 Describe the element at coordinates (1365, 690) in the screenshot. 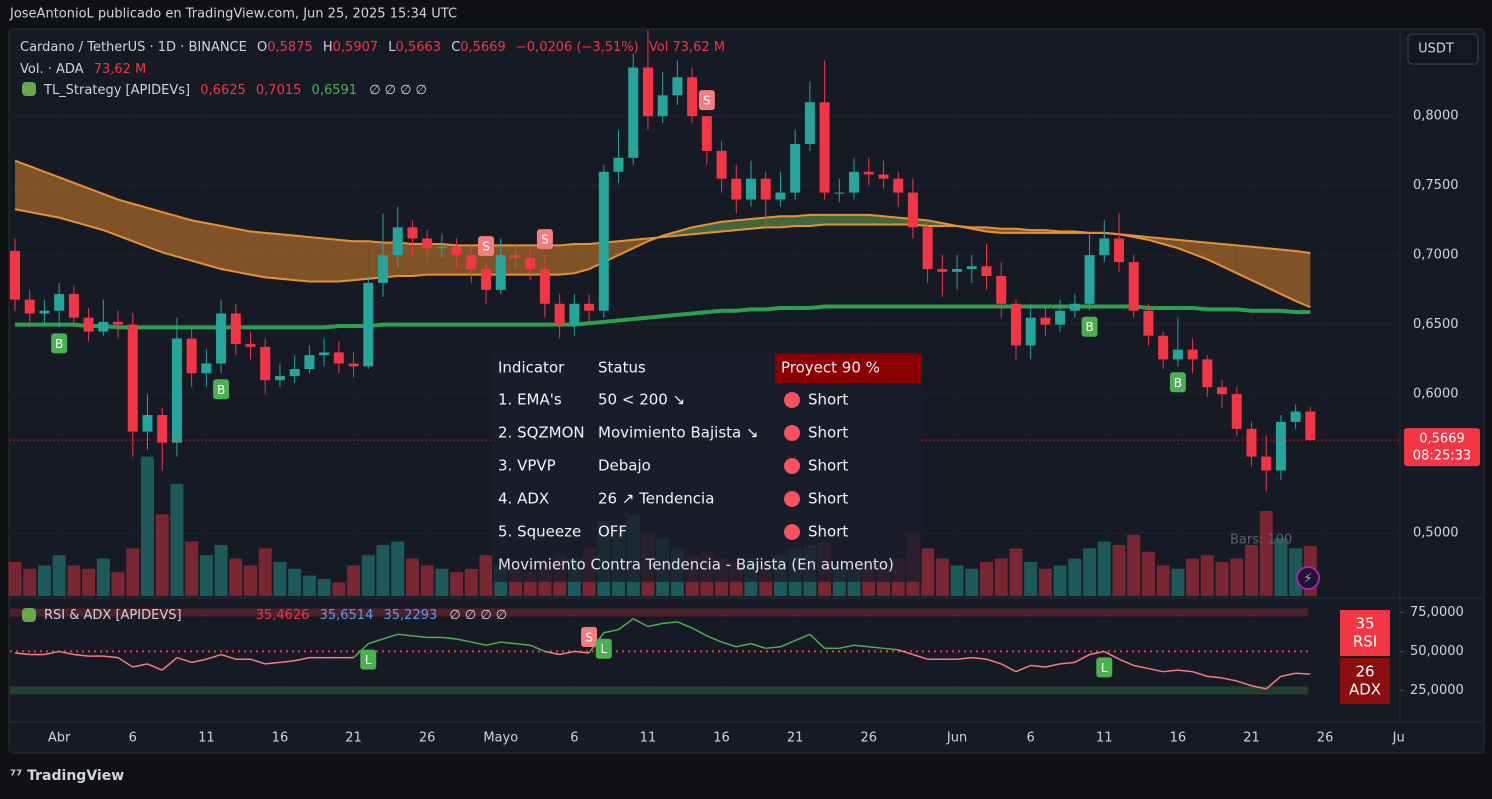

I see `badge-label: ADX` at that location.